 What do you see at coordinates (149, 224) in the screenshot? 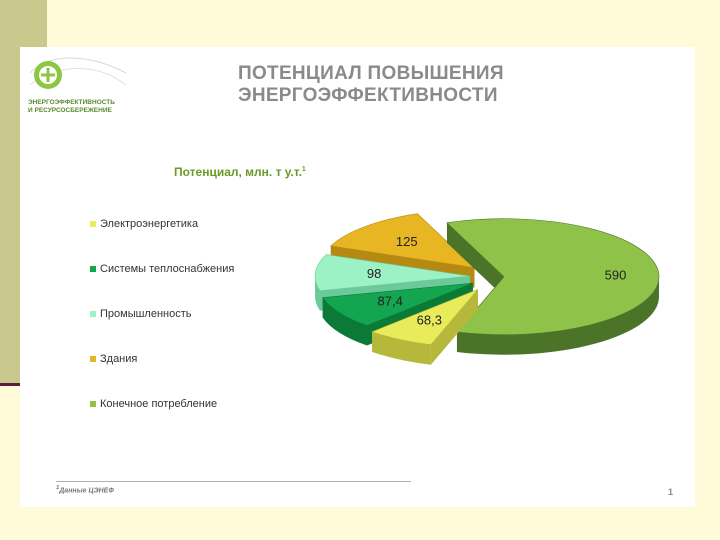
I see `legend-label: Электроэнергетика` at bounding box center [149, 224].